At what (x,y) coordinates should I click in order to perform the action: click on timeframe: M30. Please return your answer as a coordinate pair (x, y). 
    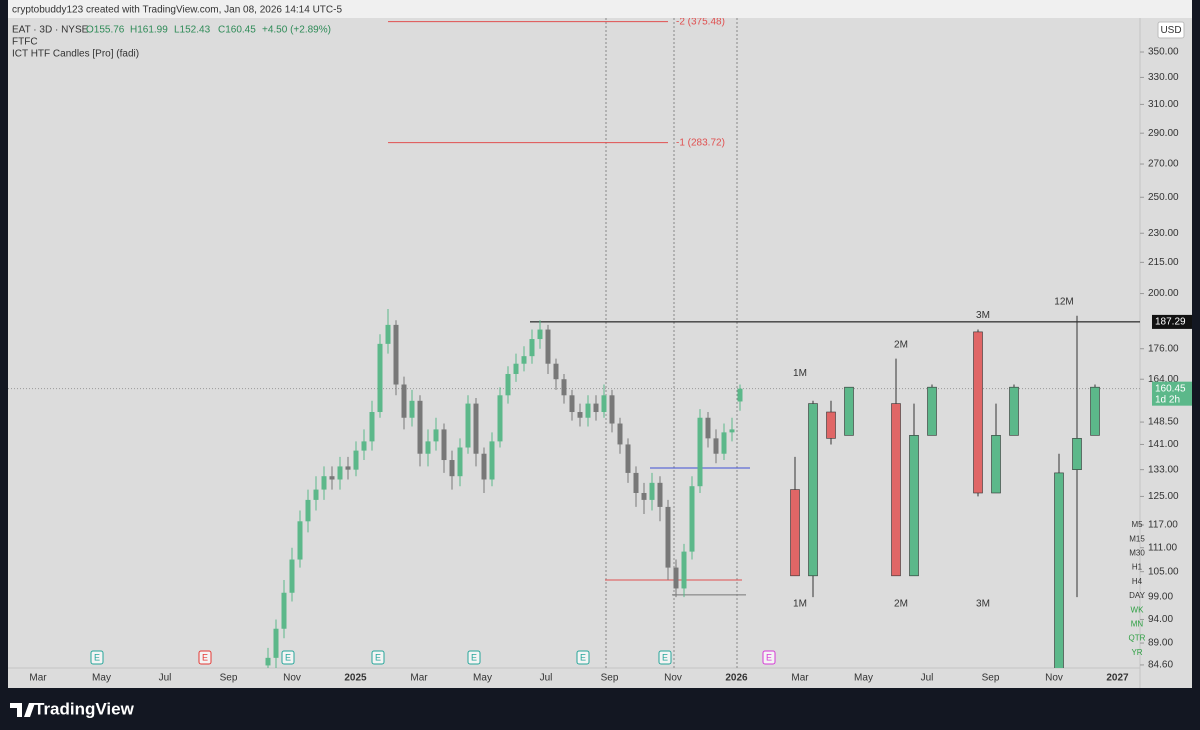
    Looking at the image, I should click on (1137, 553).